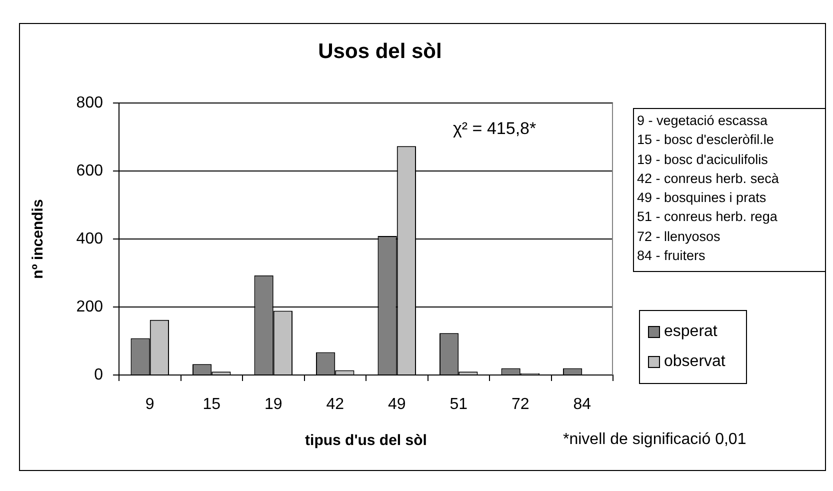 This screenshot has height=491, width=833. Describe the element at coordinates (90, 171) in the screenshot. I see `y-tick-label: 600` at that location.